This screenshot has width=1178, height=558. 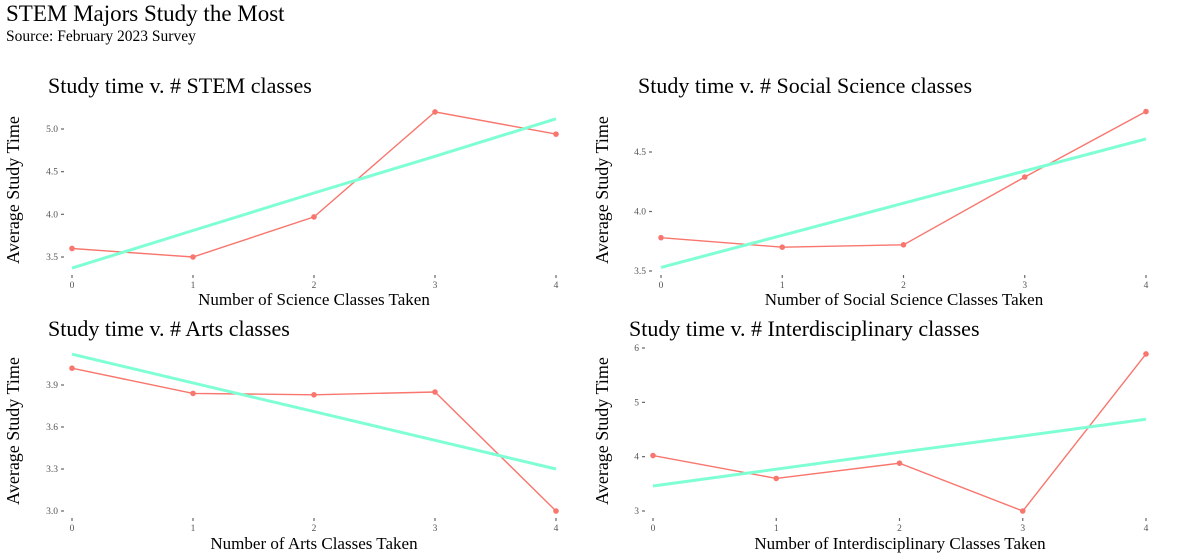 What do you see at coordinates (55, 194) in the screenshot?
I see `y-axis-ticks: 3.5 4.0 4.5 5.0` at bounding box center [55, 194].